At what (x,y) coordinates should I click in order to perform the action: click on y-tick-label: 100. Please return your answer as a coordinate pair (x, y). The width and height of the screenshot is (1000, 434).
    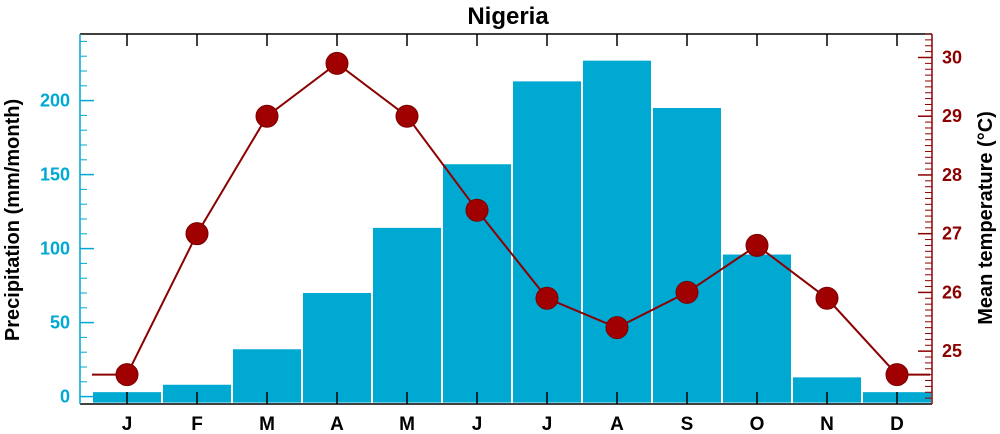
    Looking at the image, I should click on (55, 249).